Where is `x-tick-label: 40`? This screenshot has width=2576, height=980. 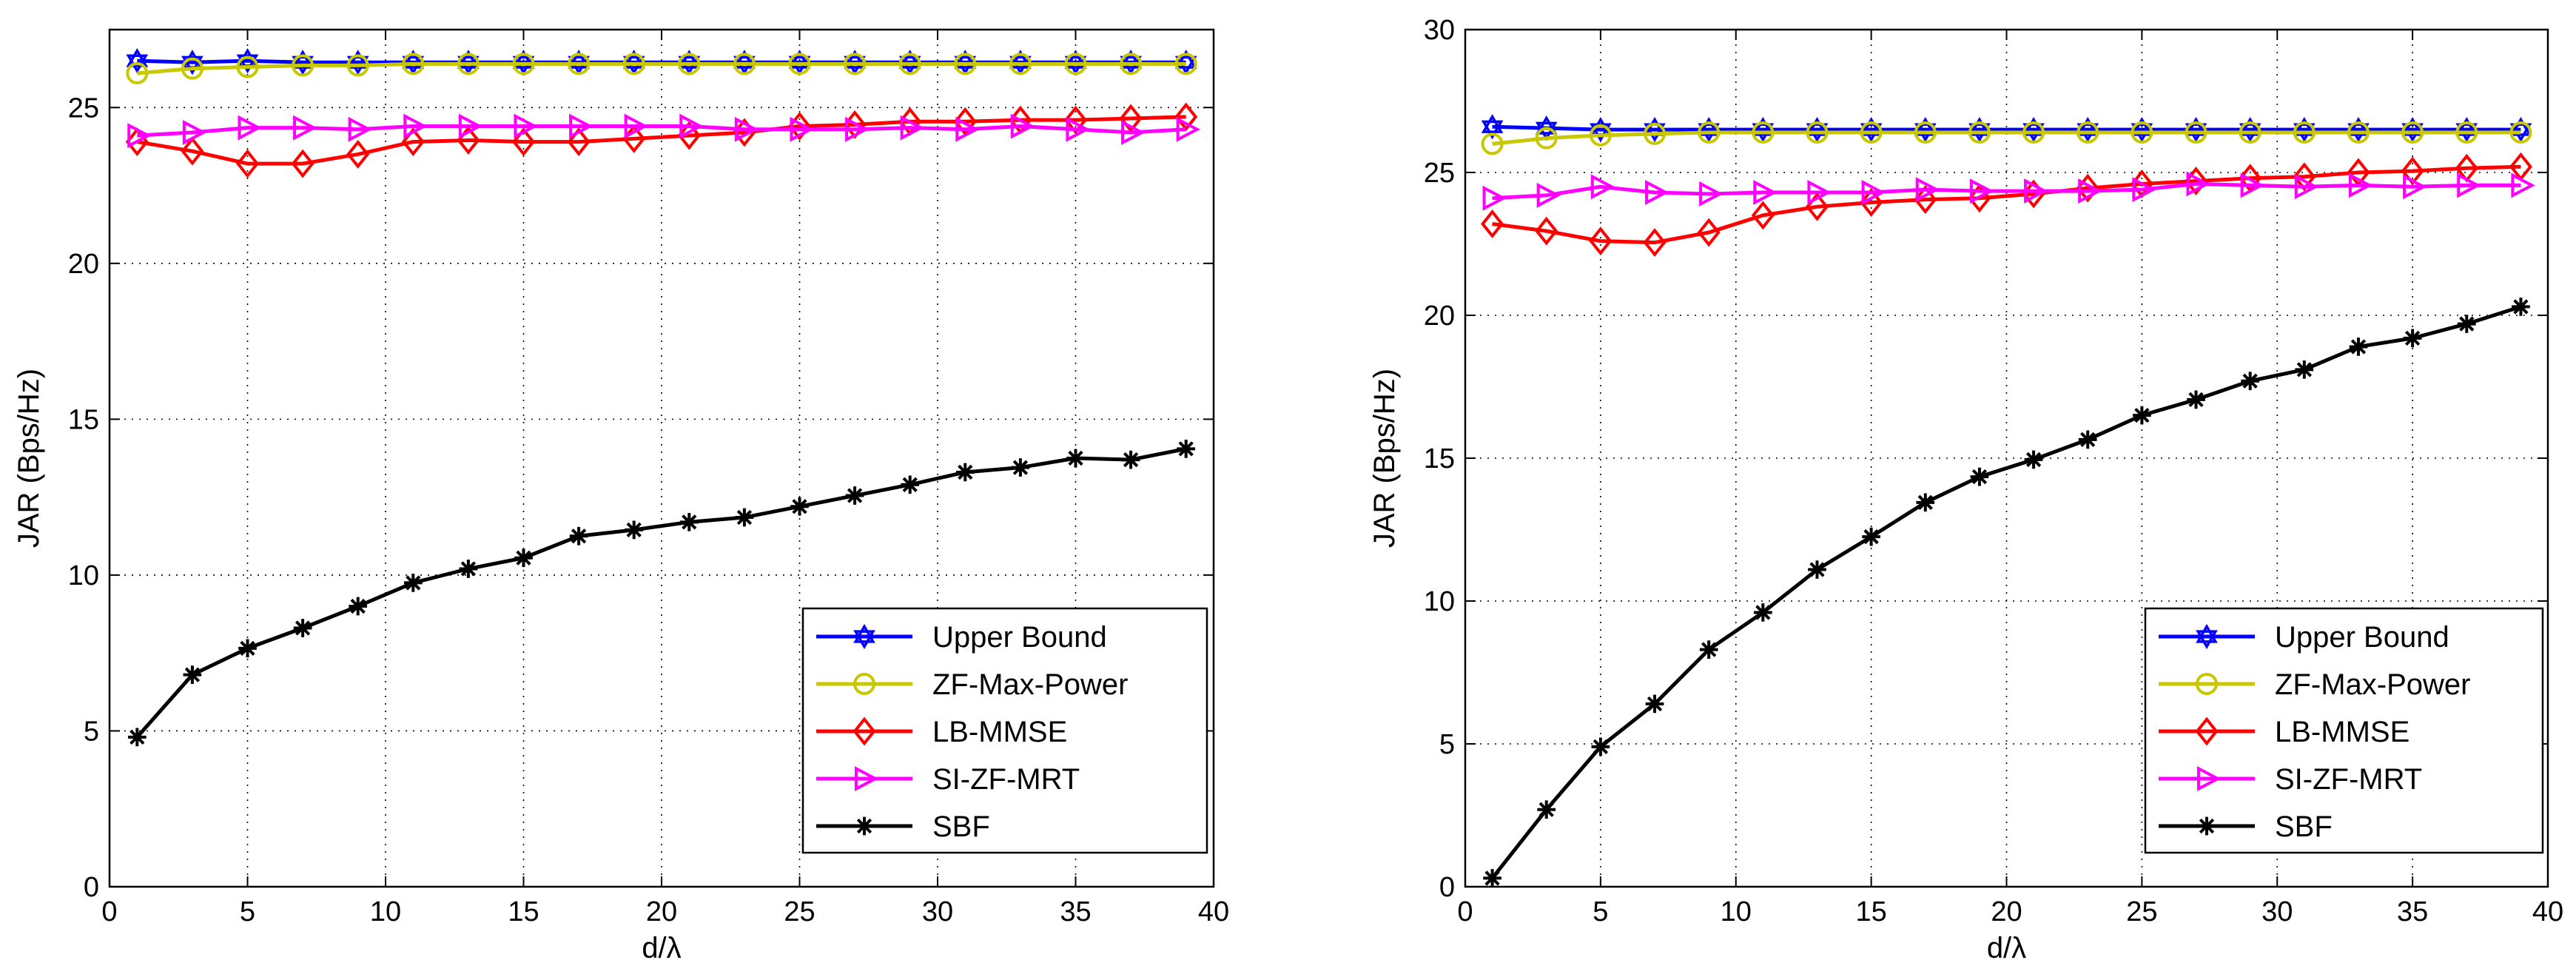 x-tick-label: 40 is located at coordinates (1213, 912).